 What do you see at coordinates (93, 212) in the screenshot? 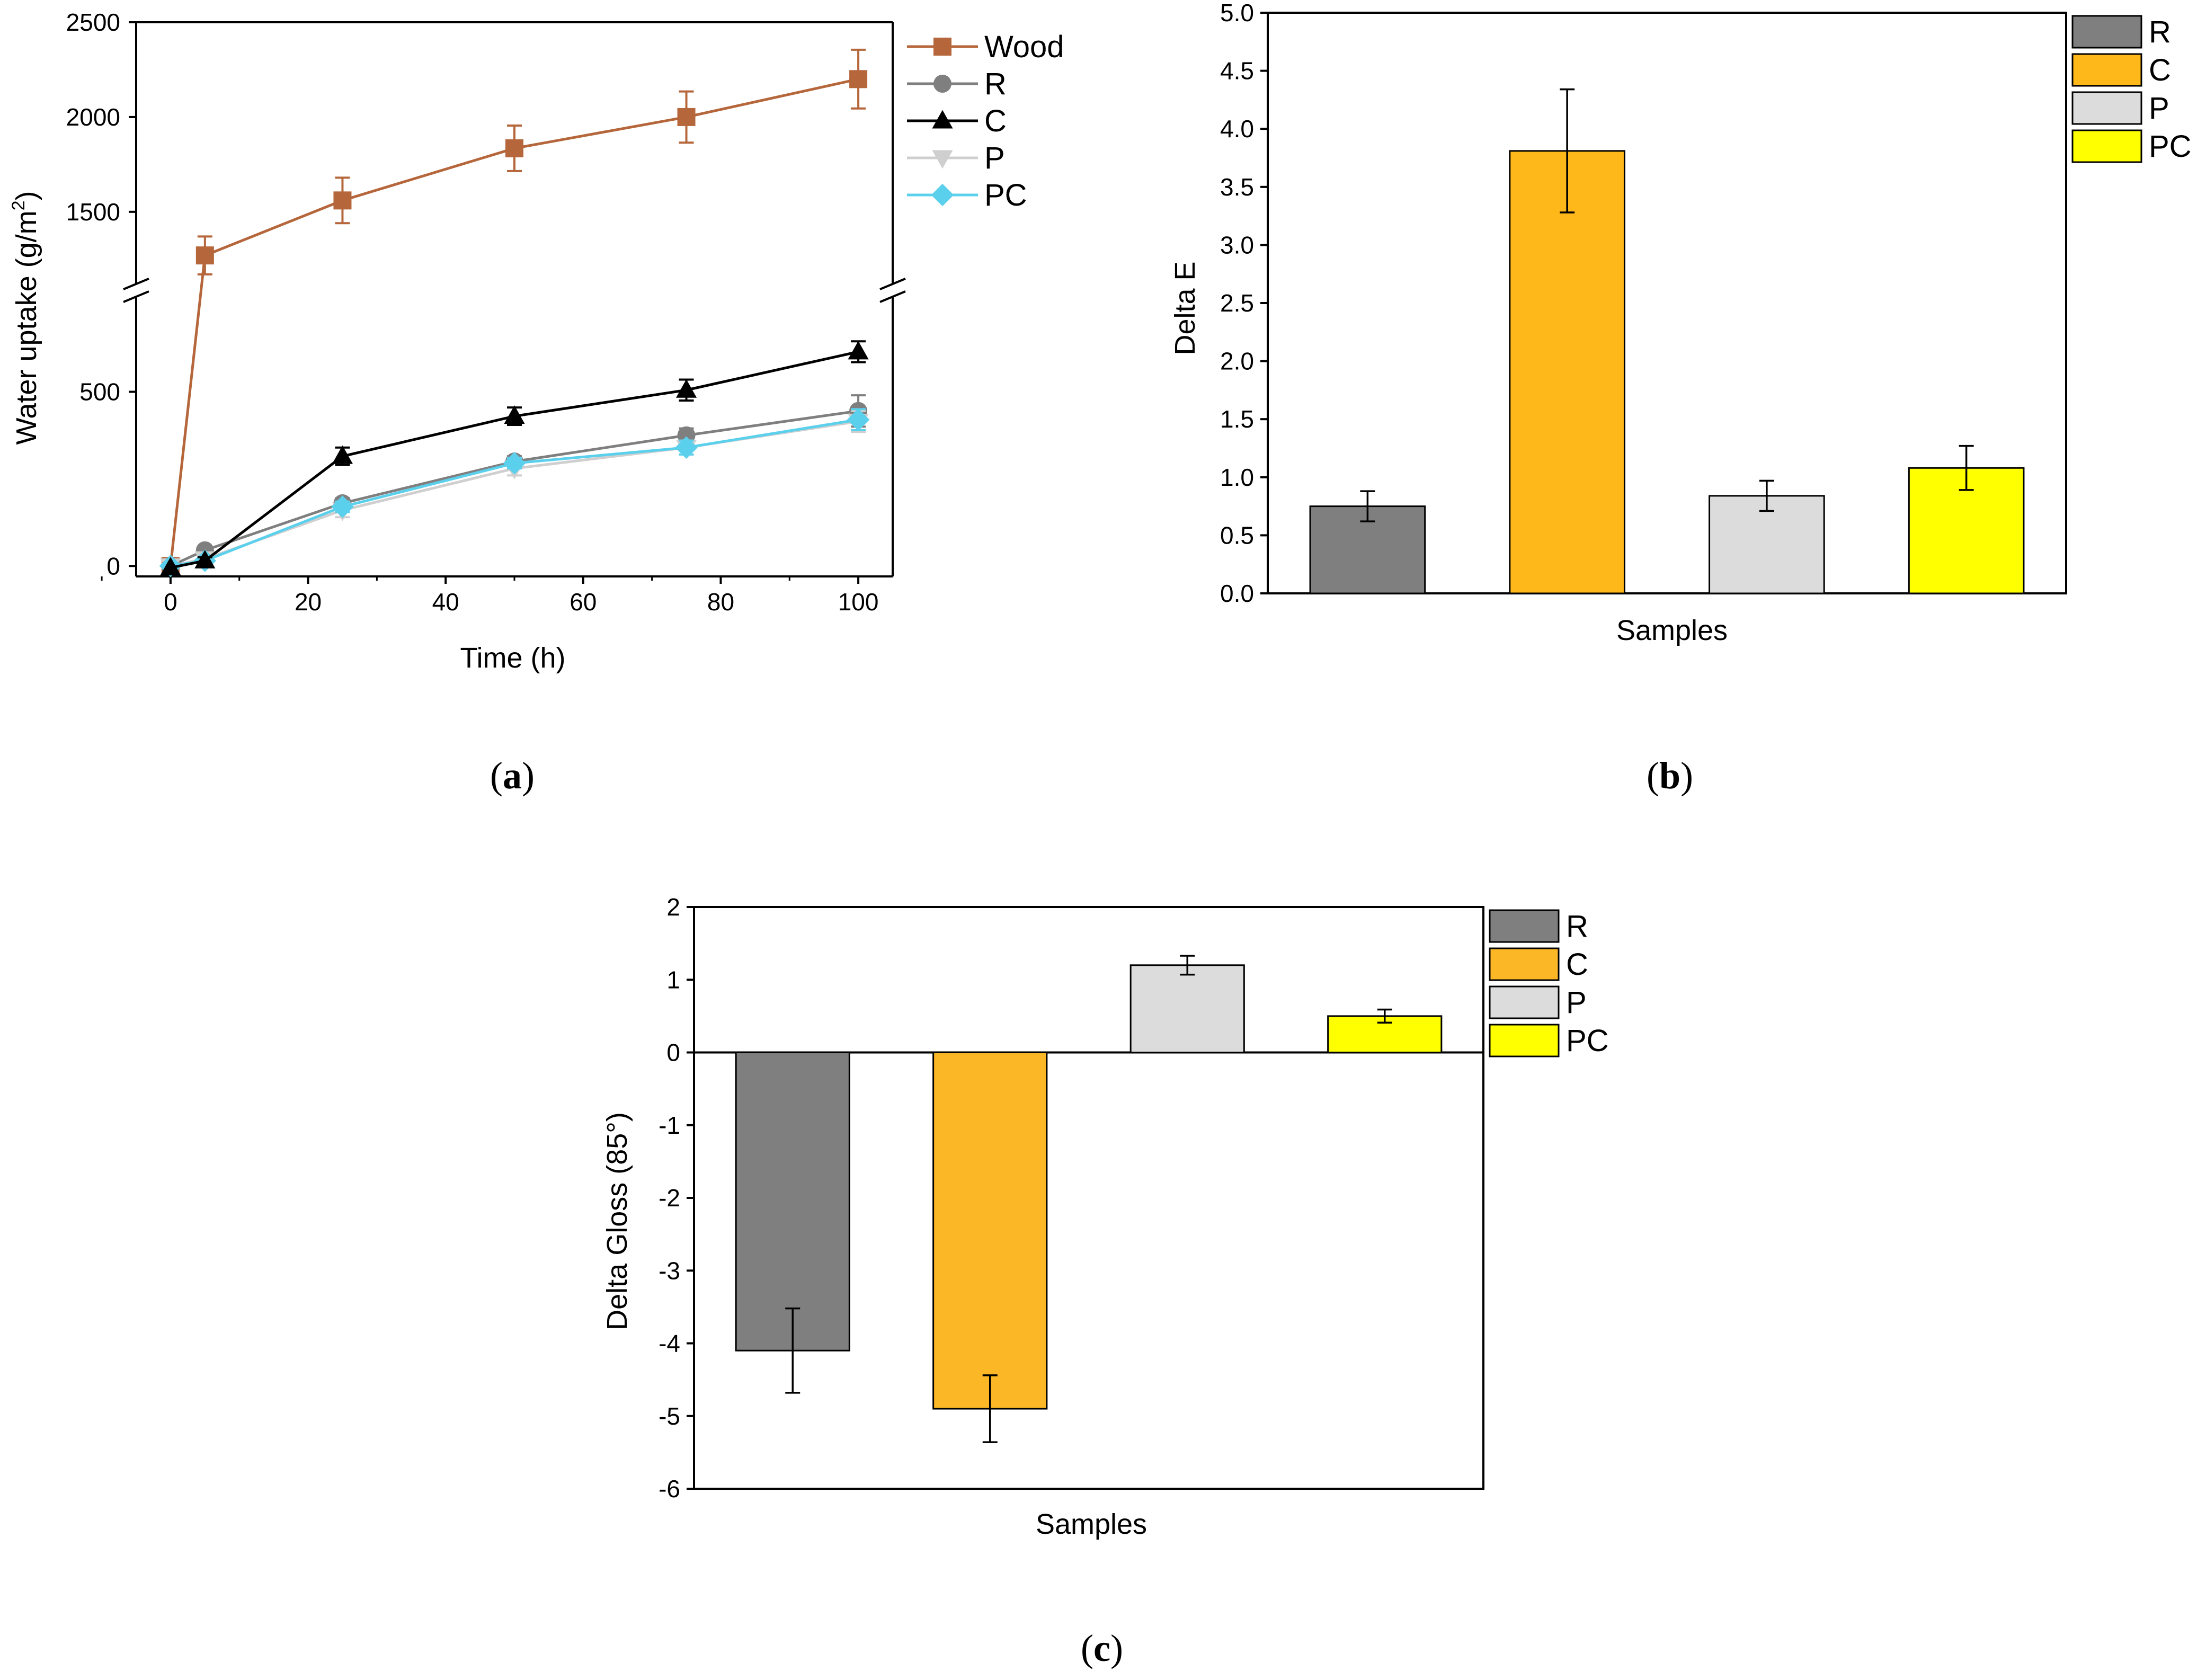
I see `panel-a-y-tick-label-1500: 1500` at bounding box center [93, 212].